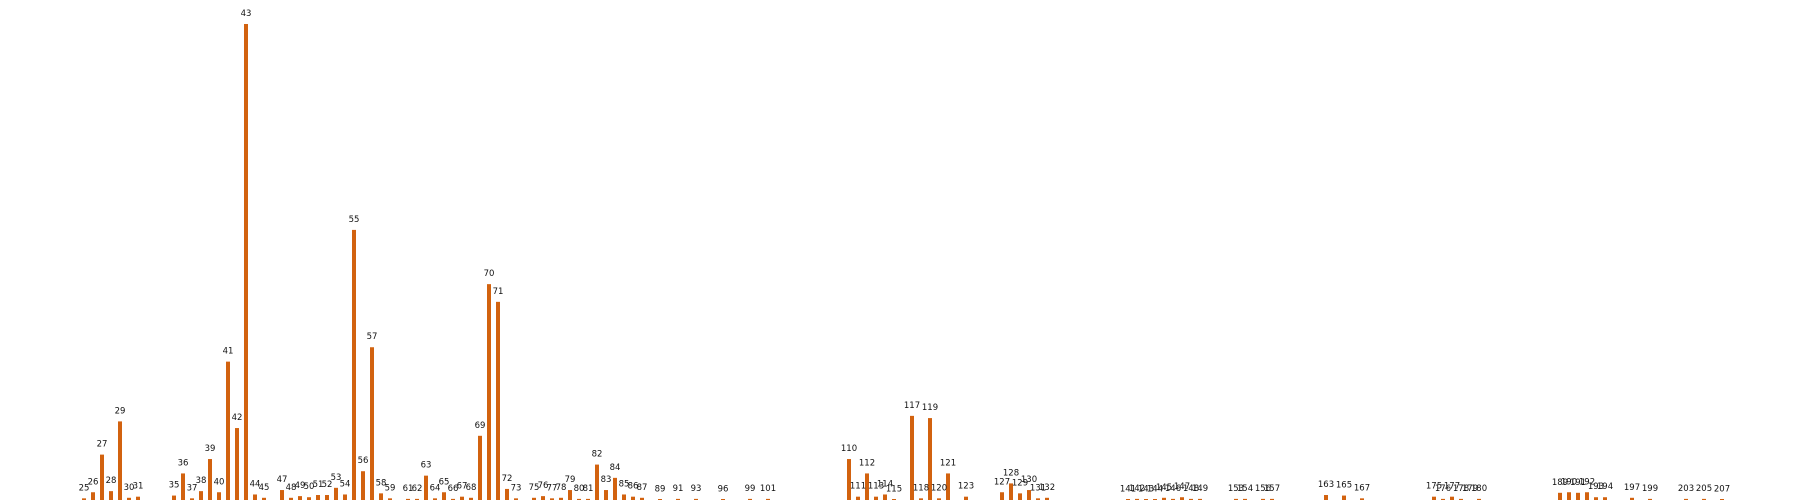  What do you see at coordinates (588, 489) in the screenshot?
I see `bar-label-81: 81` at bounding box center [588, 489].